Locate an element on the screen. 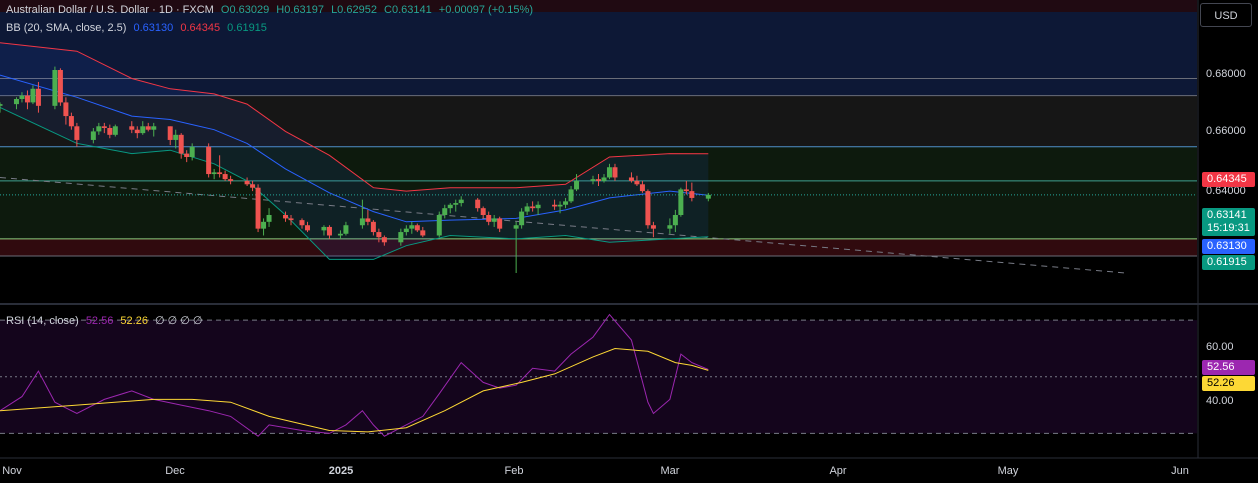 The width and height of the screenshot is (1258, 483). rsi-label: RSI (14, close) is located at coordinates (42, 321).